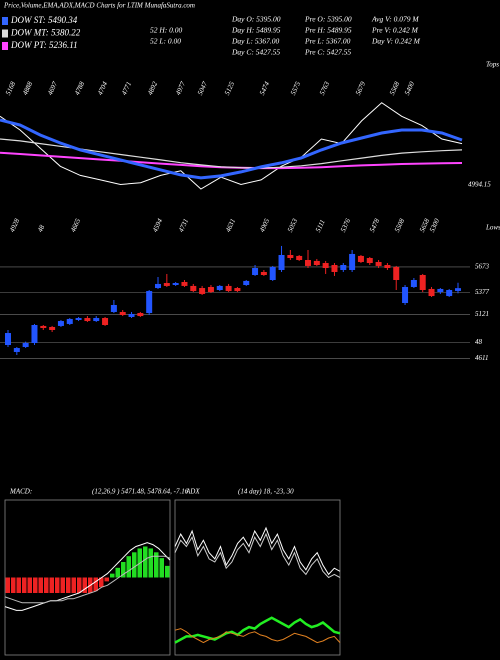 This screenshot has height=660, width=500. Describe the element at coordinates (492, 228) in the screenshot. I see `lows-title: Lows` at that location.